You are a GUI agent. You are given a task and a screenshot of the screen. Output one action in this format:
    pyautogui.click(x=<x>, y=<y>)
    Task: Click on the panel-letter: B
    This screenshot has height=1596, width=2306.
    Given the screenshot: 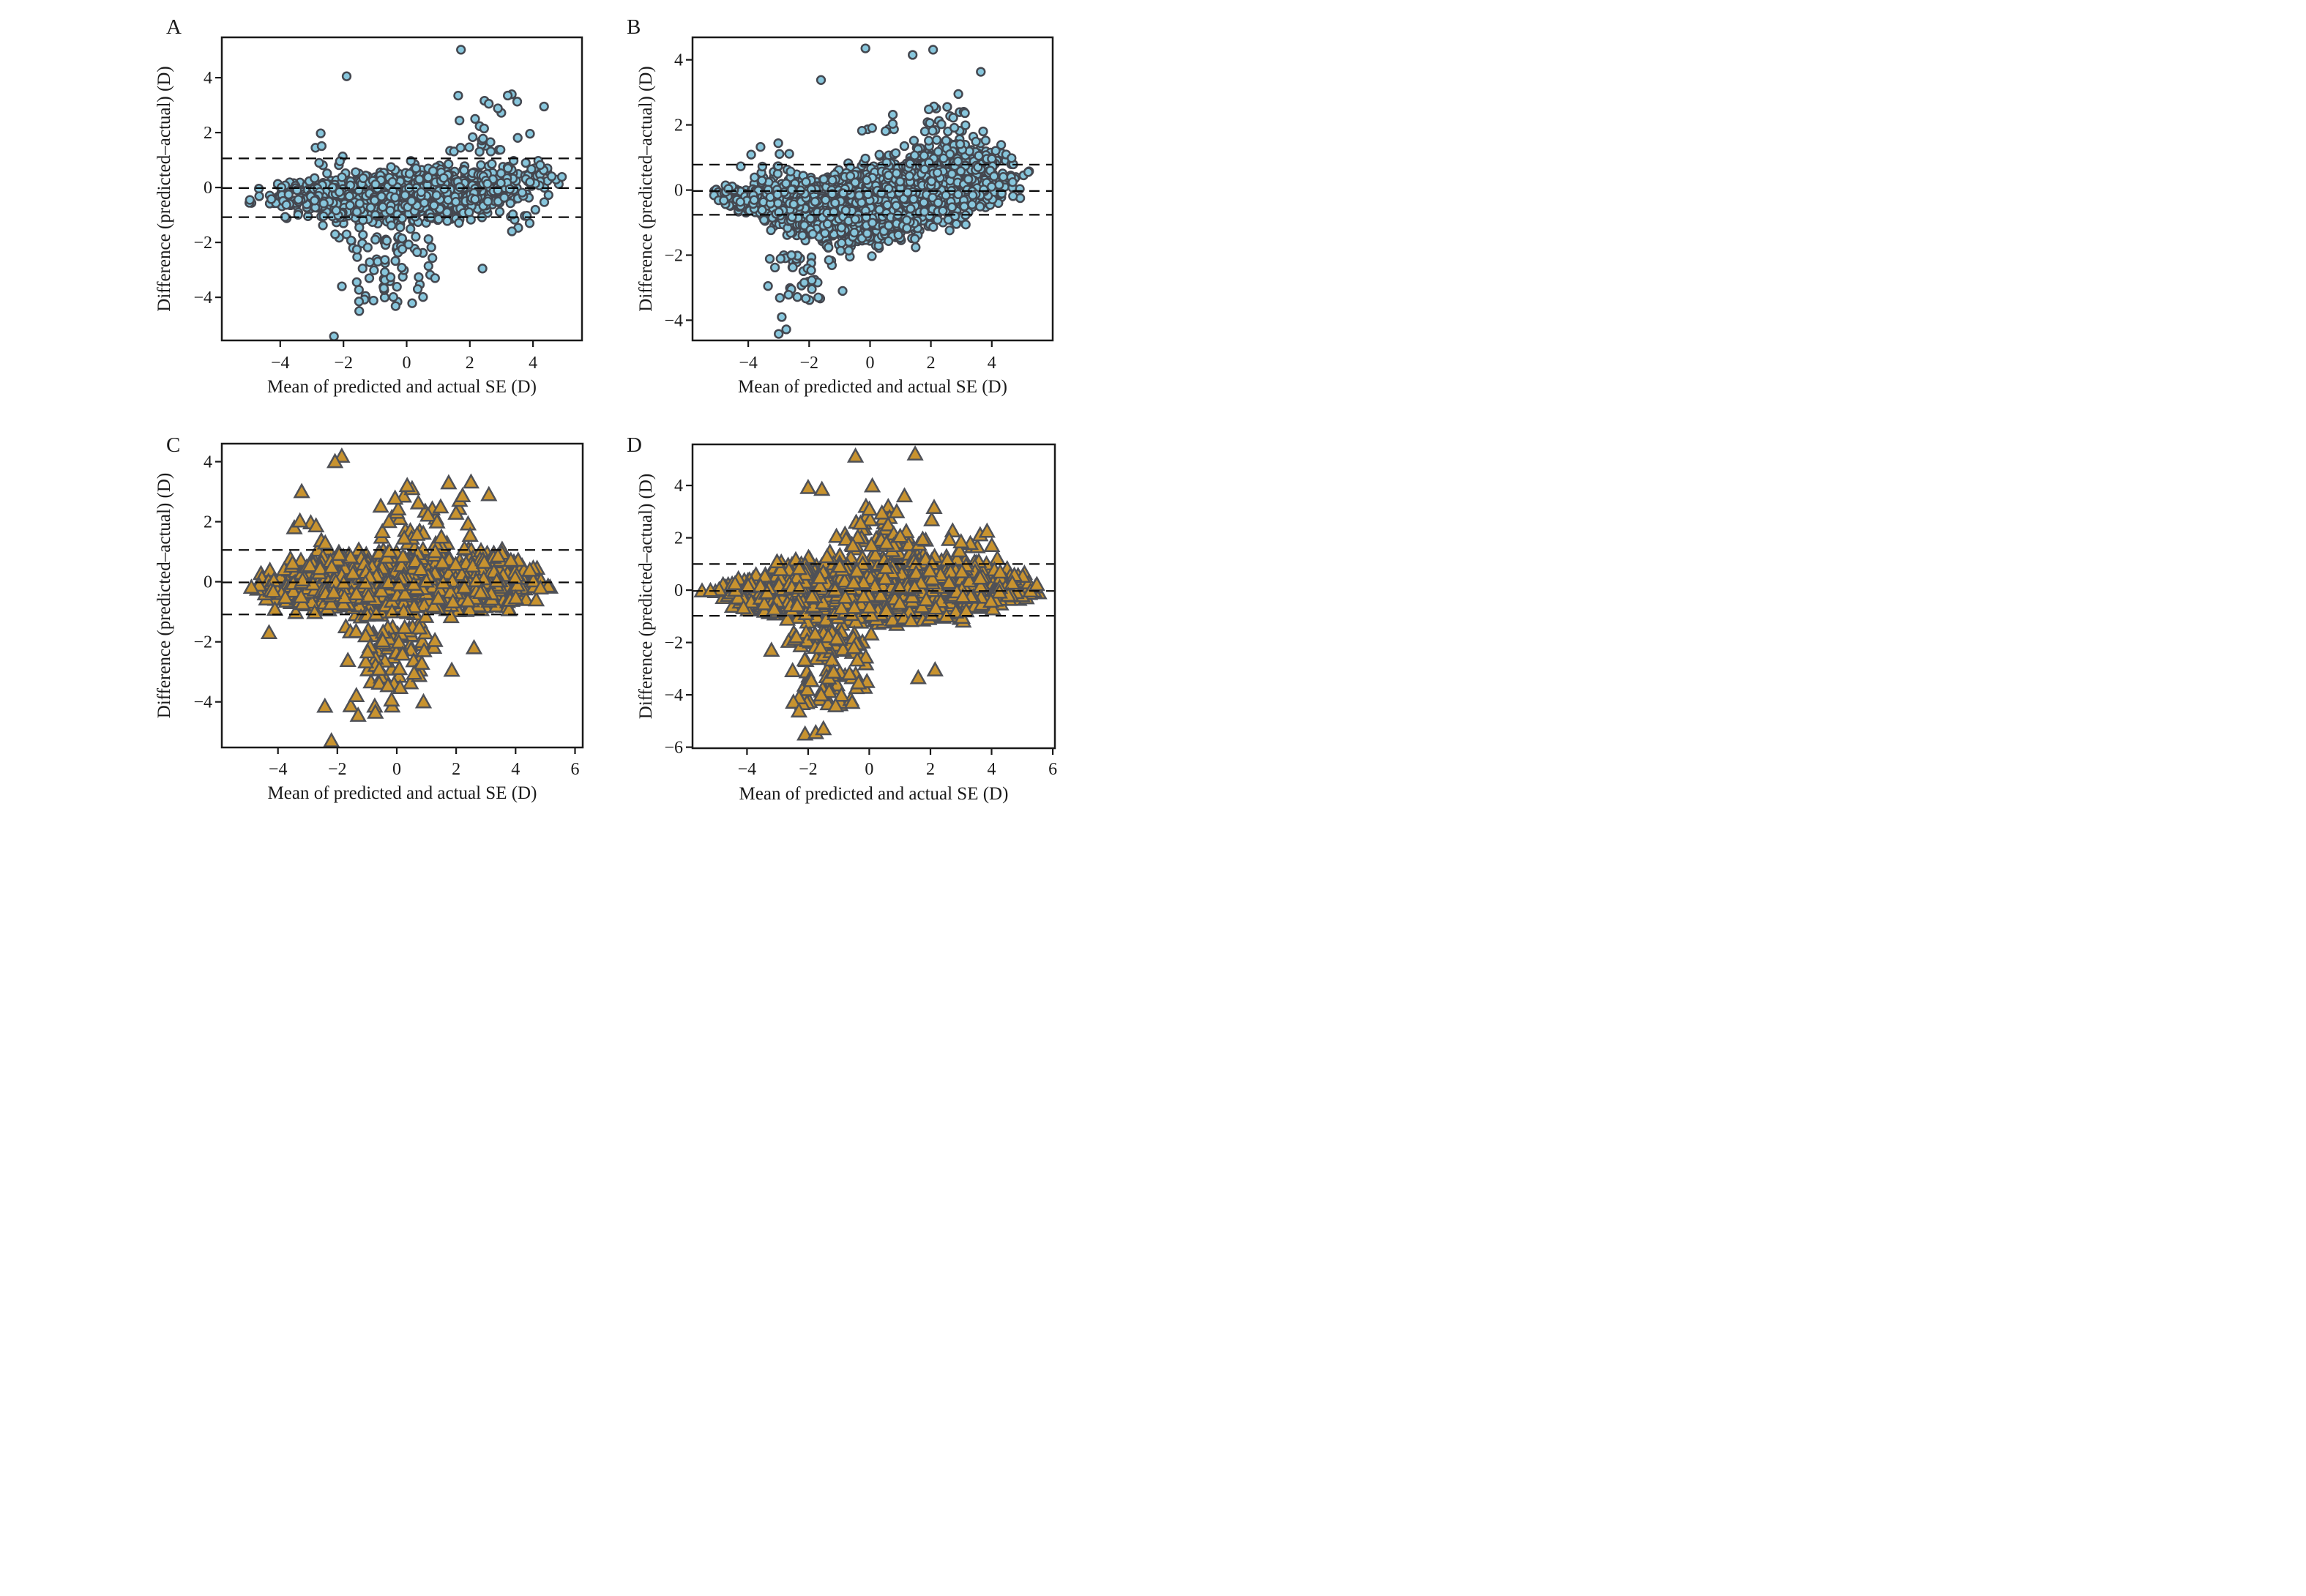 What is the action you would take?
    pyautogui.click(x=634, y=27)
    